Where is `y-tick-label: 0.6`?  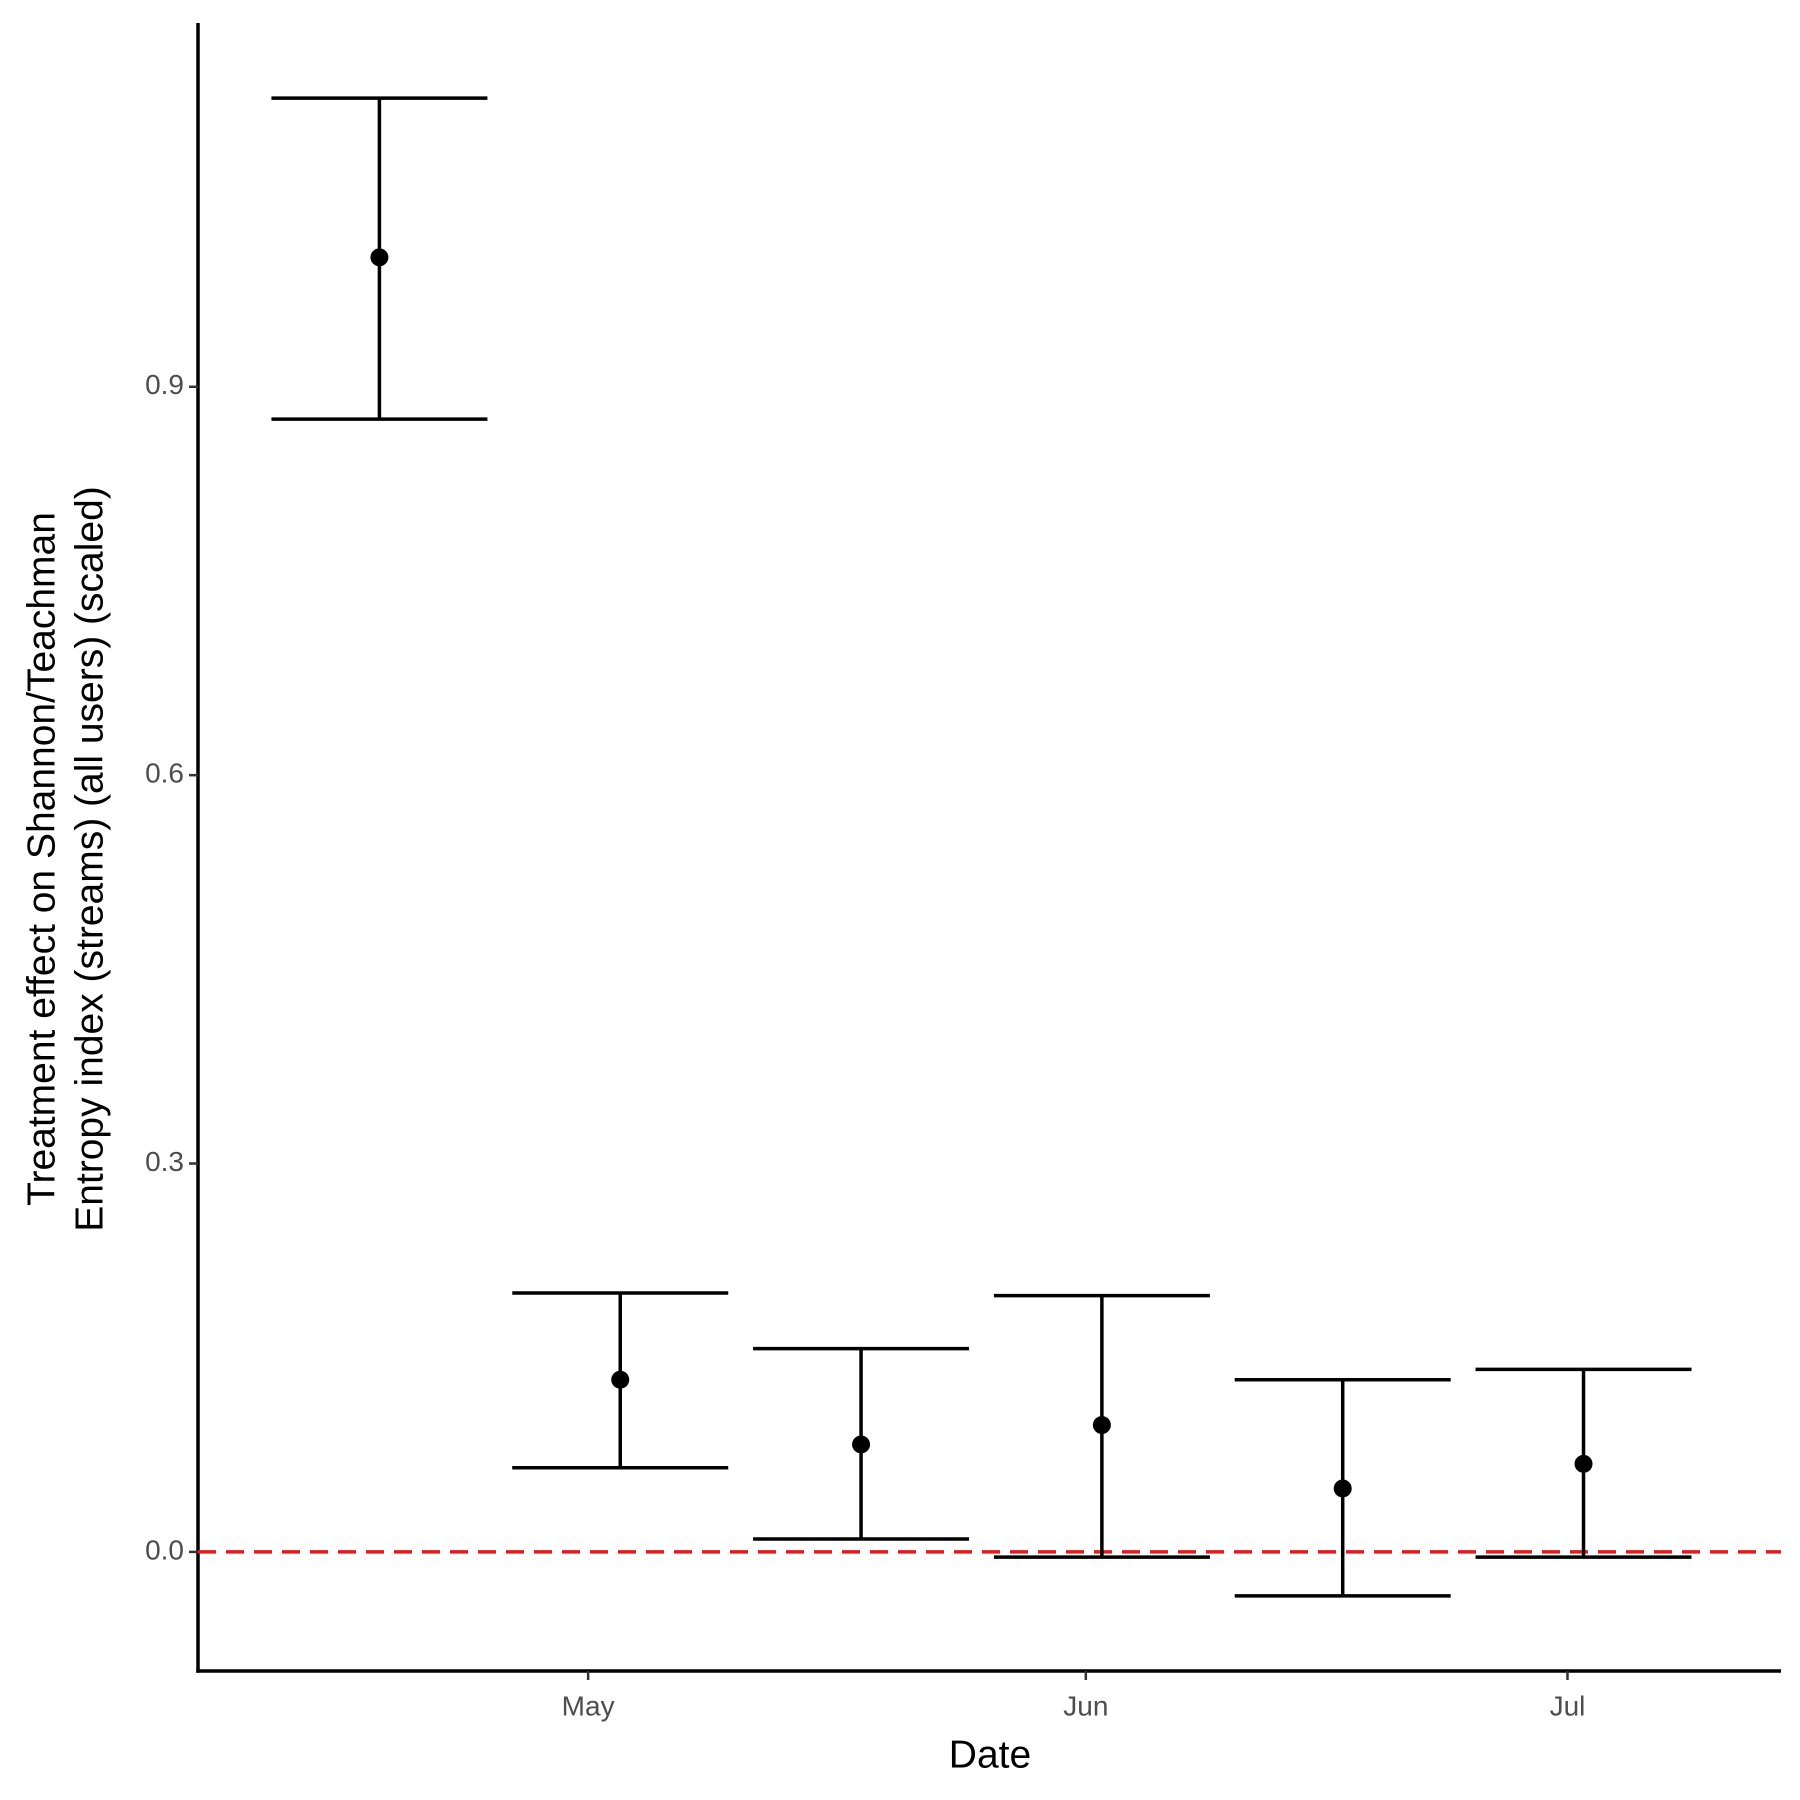 y-tick-label: 0.6 is located at coordinates (164, 773).